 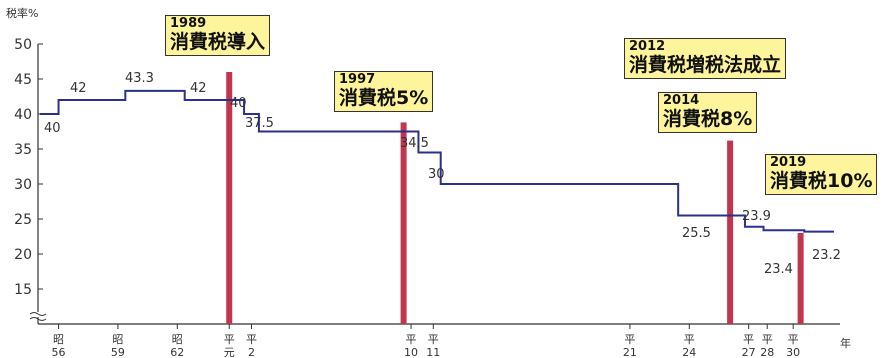 What do you see at coordinates (23, 150) in the screenshot?
I see `y-tick-label: 35` at bounding box center [23, 150].